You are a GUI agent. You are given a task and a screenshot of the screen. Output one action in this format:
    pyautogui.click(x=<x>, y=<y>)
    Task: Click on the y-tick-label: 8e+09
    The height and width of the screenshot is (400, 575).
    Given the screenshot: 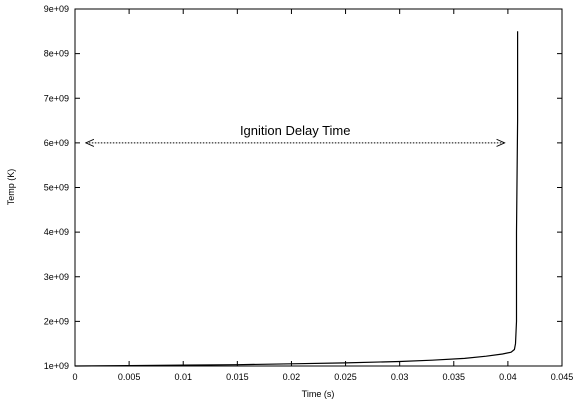 What is the action you would take?
    pyautogui.click(x=56, y=54)
    